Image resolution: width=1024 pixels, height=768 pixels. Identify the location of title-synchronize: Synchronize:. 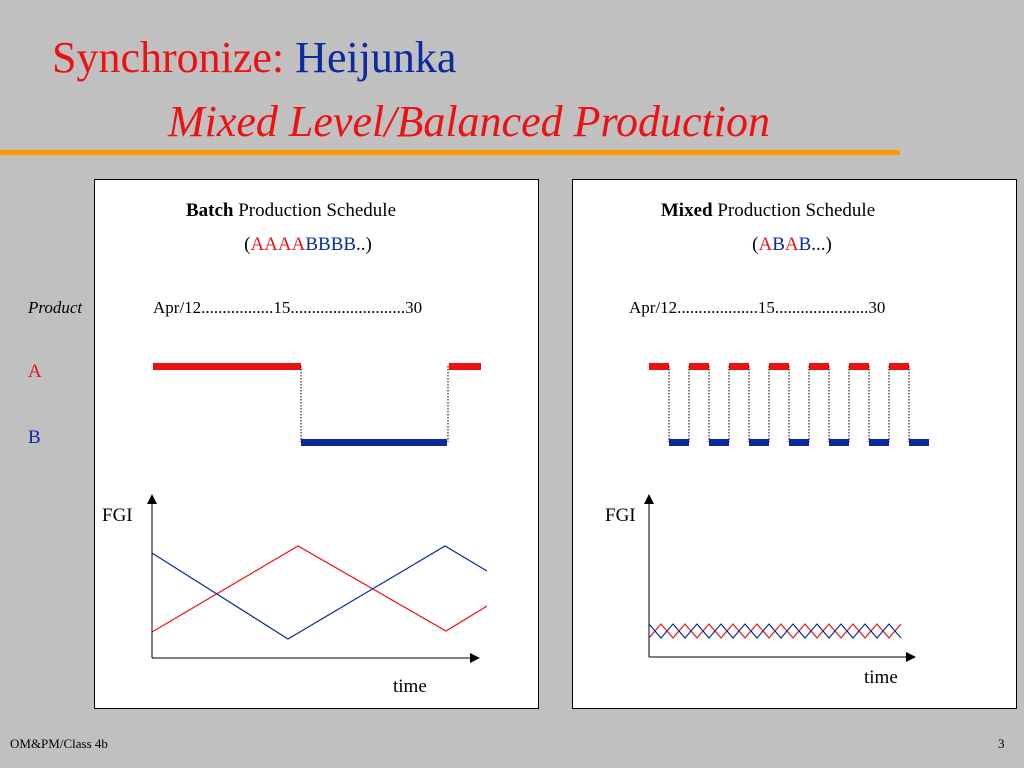
(168, 57).